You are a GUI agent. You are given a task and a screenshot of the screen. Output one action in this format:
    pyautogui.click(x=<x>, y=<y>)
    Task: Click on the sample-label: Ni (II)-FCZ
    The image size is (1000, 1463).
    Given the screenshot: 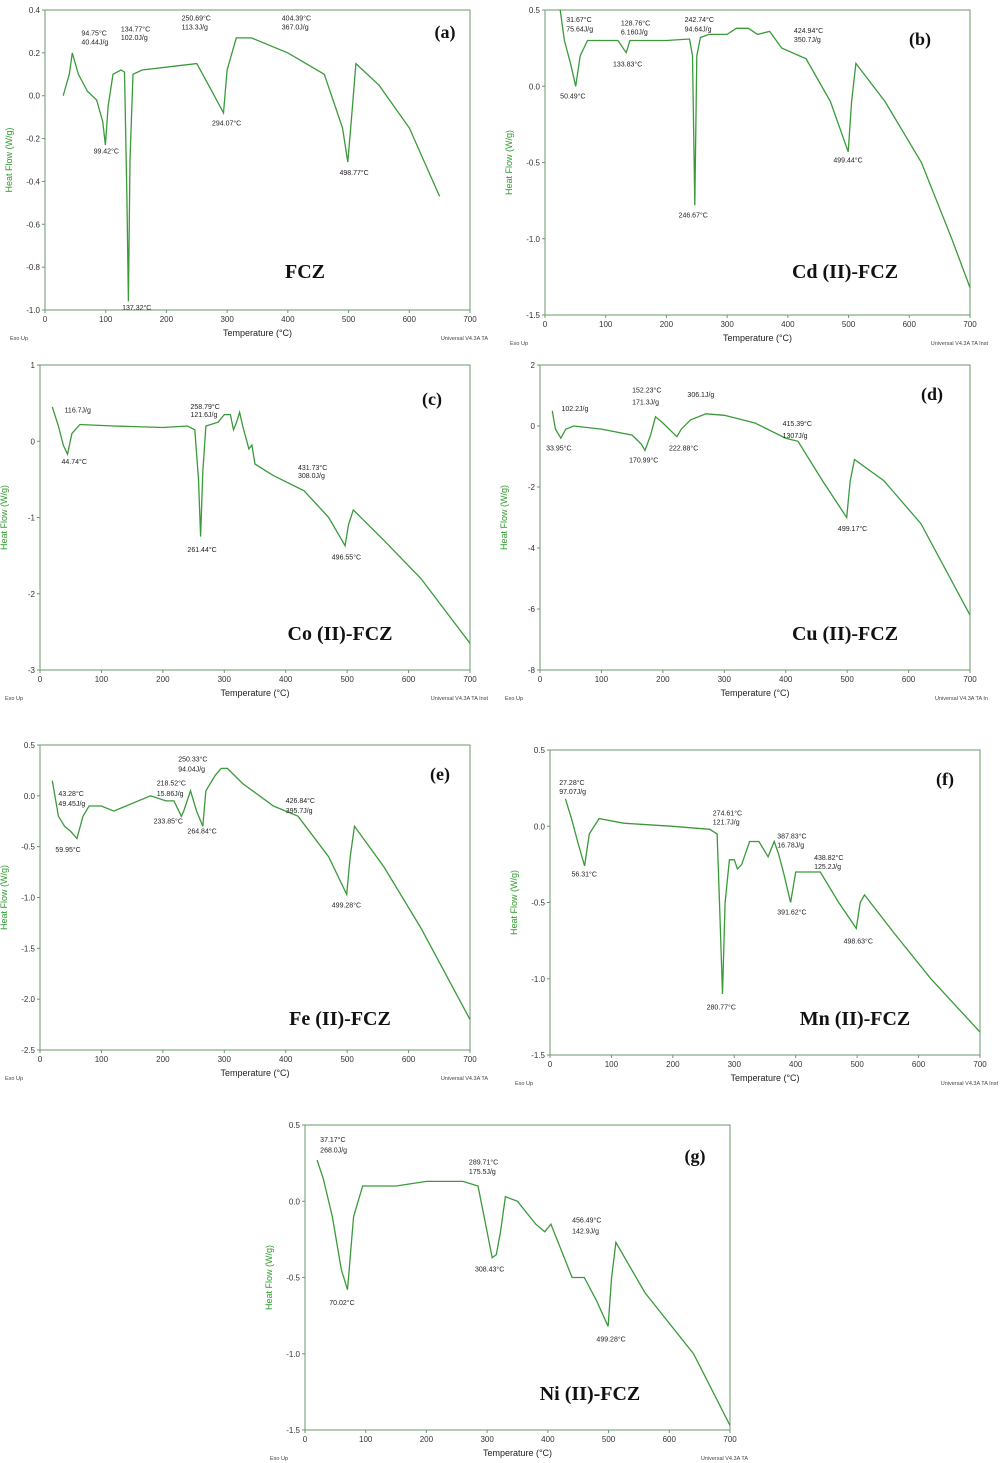 What is the action you would take?
    pyautogui.click(x=590, y=1394)
    